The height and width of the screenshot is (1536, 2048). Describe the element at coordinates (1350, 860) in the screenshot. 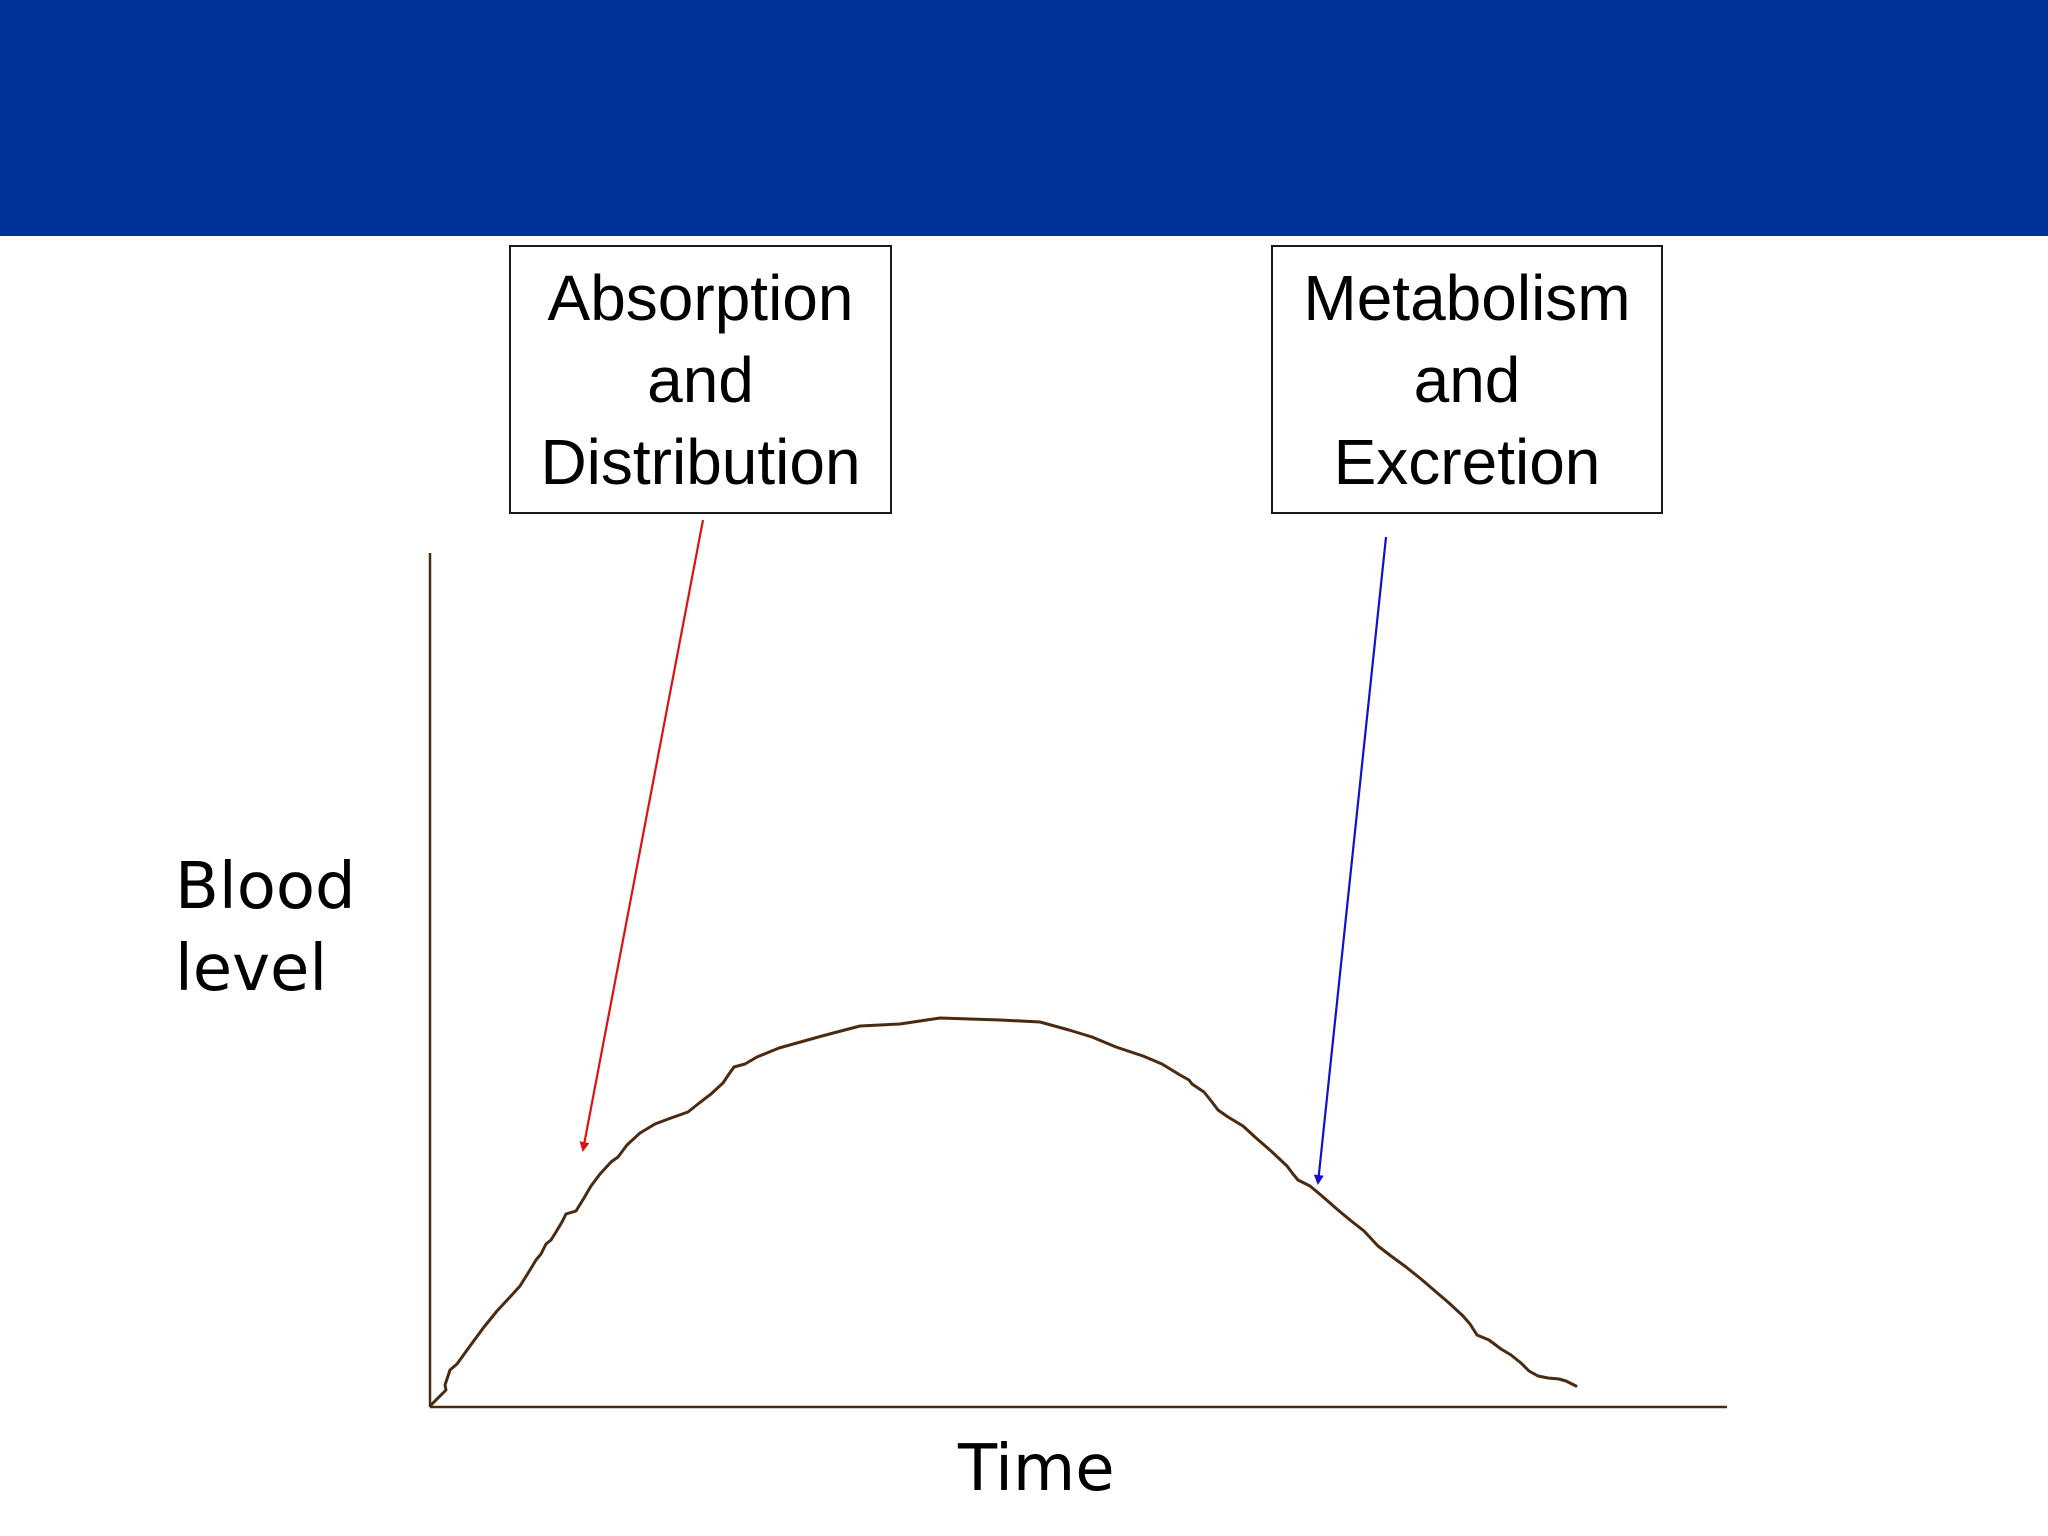

I see `metabolism-arrow` at that location.